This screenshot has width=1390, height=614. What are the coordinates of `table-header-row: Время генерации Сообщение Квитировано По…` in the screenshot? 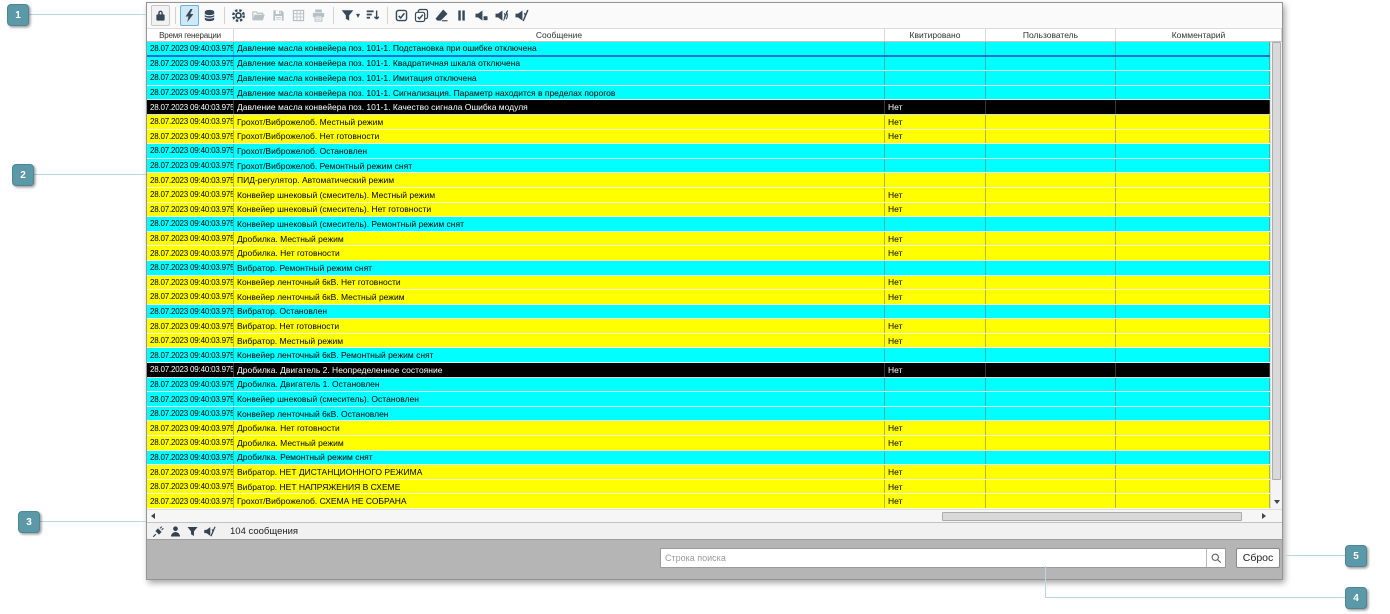 It's located at (714, 35).